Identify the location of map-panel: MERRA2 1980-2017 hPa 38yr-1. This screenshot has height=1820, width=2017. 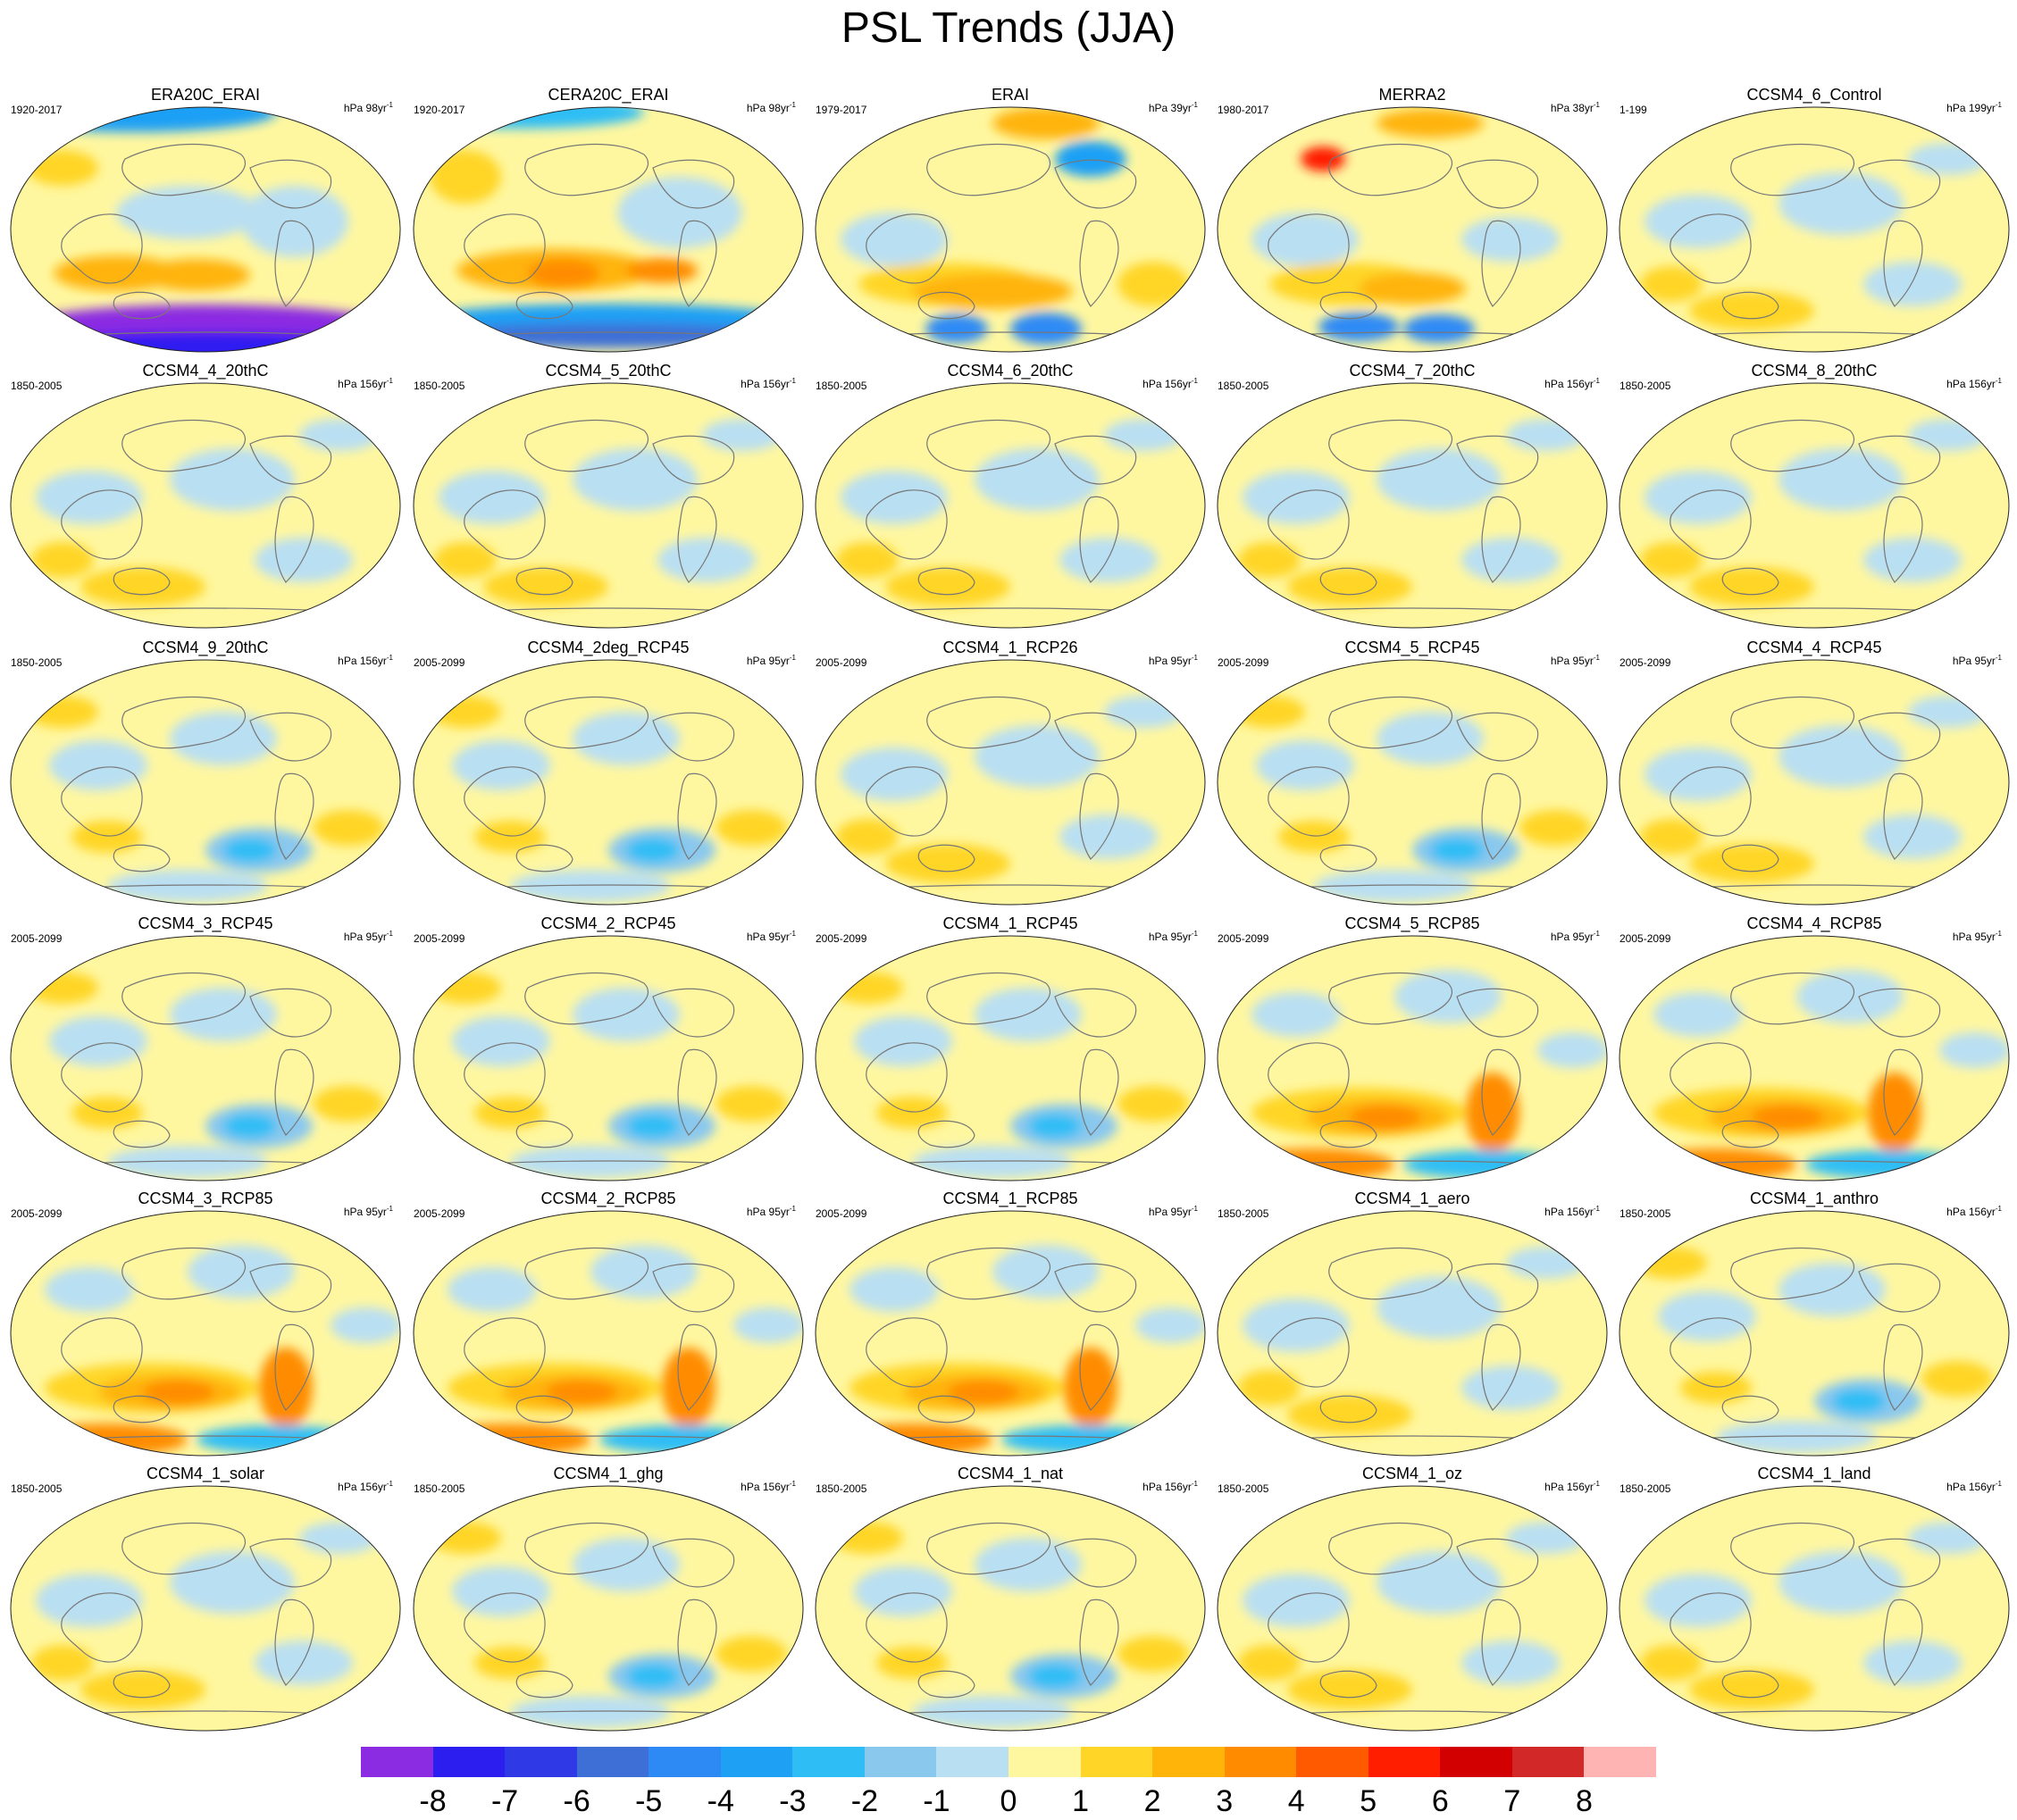
(1412, 220).